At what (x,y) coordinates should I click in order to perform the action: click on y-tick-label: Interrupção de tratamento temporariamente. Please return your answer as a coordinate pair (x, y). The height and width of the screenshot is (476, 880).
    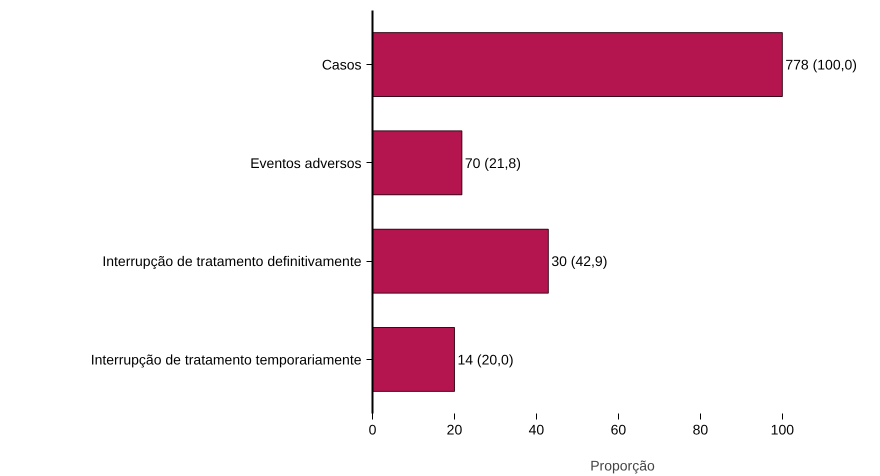
    Looking at the image, I should click on (226, 359).